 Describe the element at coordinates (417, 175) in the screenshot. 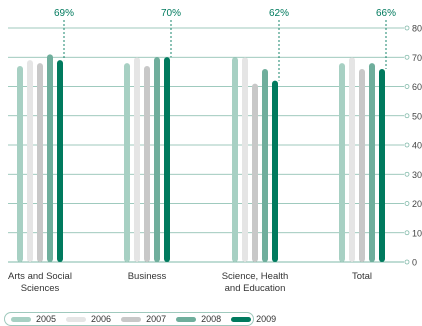

I see `y-tick-label: 30` at that location.